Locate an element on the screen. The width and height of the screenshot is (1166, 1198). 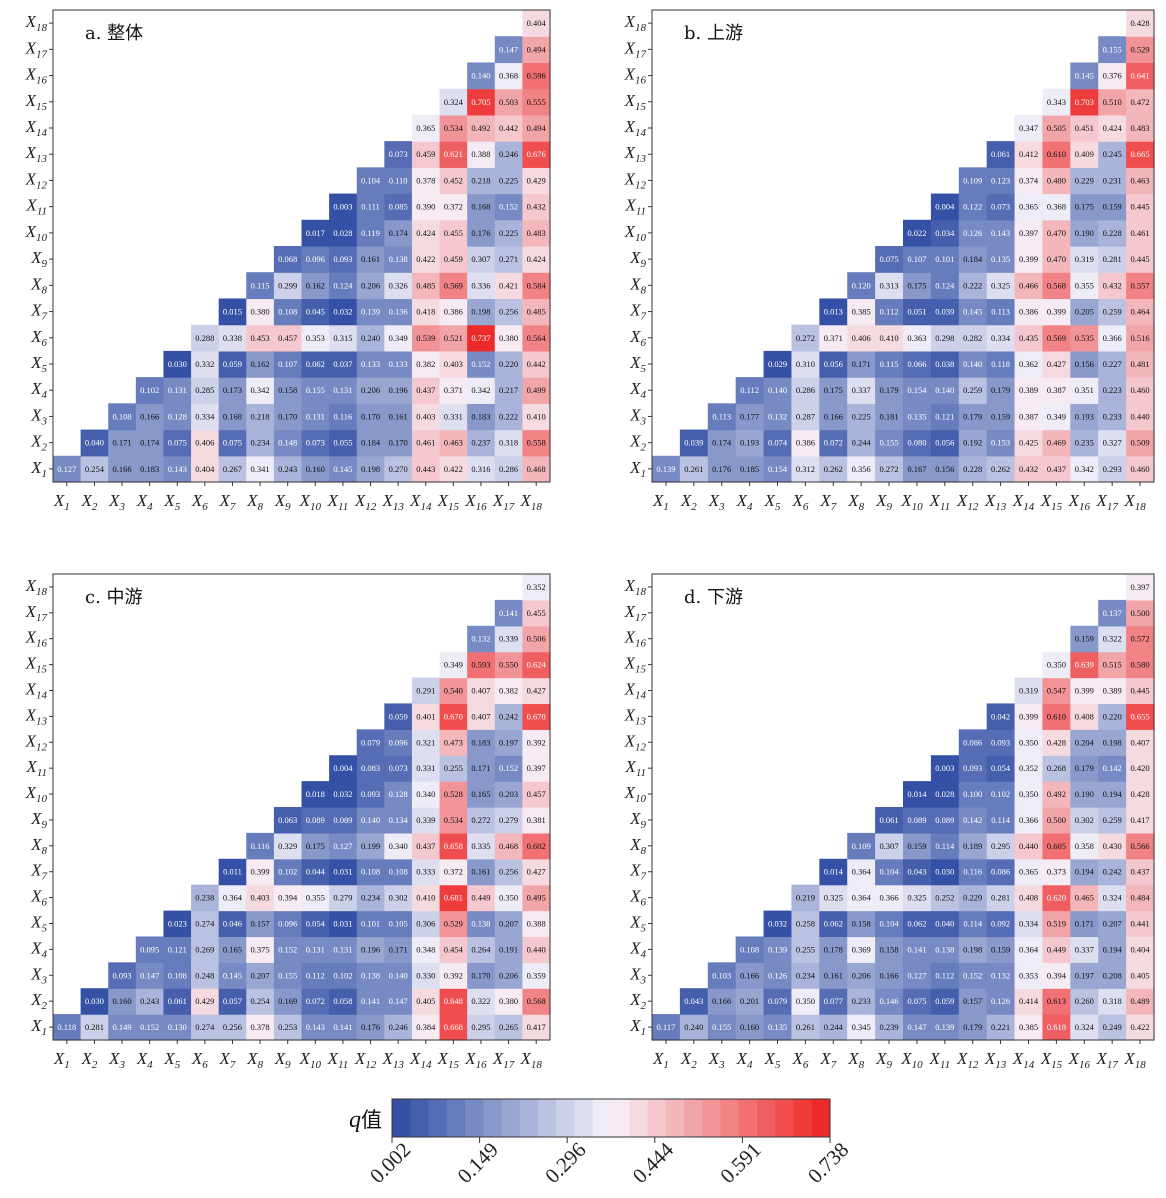
cell-value-label: 0.313 is located at coordinates (888, 285).